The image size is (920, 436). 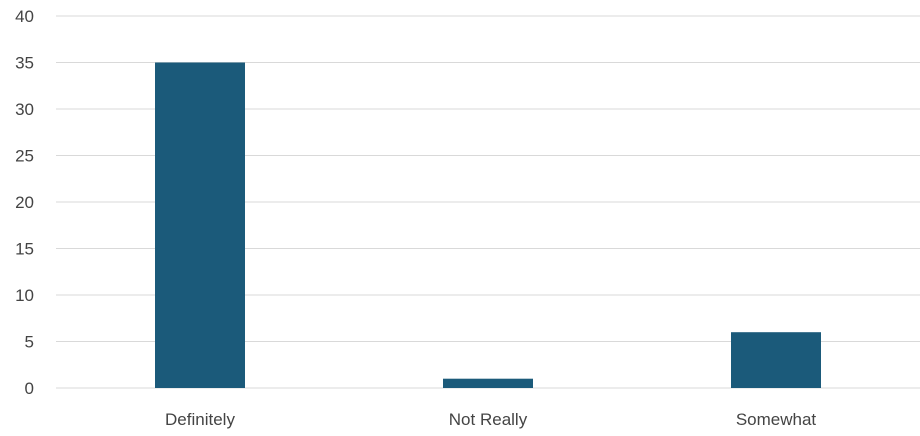 I want to click on bar-definitely, so click(x=200, y=225).